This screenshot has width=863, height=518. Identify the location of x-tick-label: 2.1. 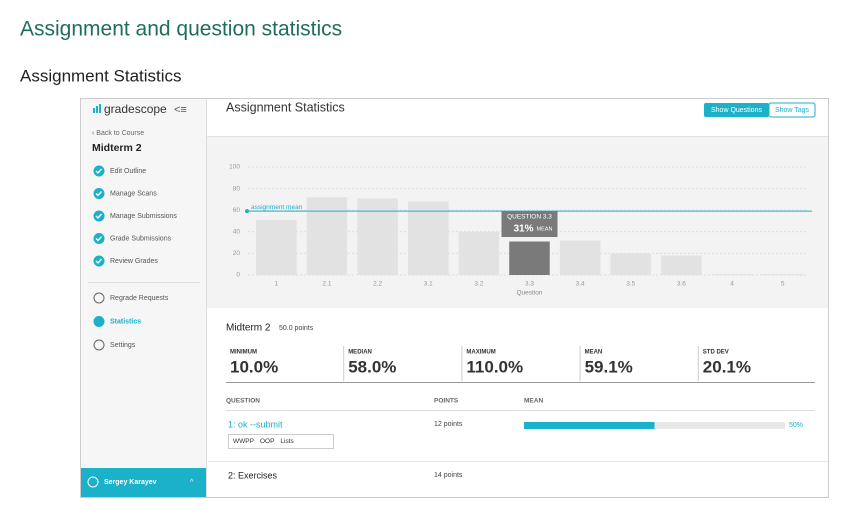
(326, 284).